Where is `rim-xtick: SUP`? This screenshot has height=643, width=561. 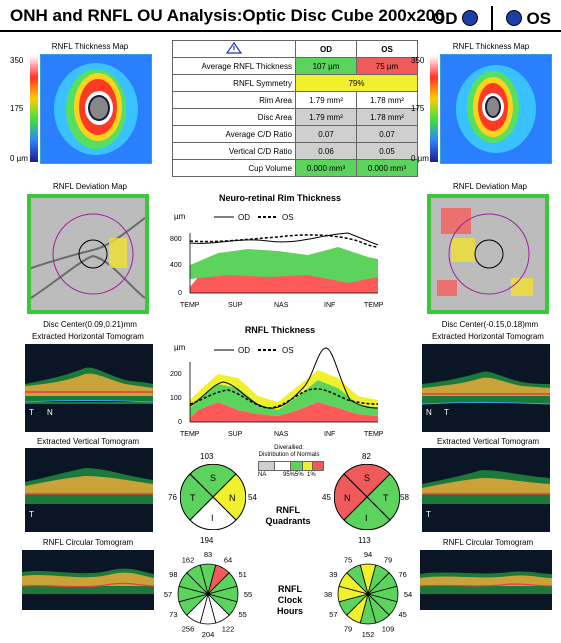 rim-xtick: SUP is located at coordinates (235, 305).